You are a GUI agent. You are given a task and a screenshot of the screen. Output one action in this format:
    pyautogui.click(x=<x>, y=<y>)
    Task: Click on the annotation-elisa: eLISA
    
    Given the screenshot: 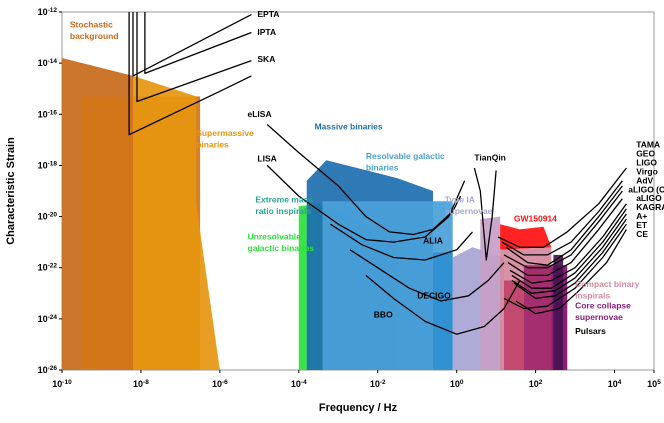 What is the action you would take?
    pyautogui.click(x=260, y=114)
    